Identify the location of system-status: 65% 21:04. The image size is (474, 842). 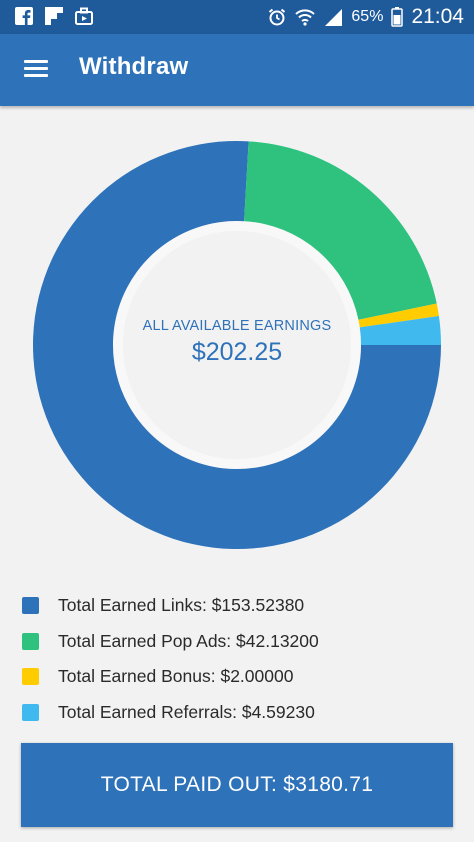
(365, 17).